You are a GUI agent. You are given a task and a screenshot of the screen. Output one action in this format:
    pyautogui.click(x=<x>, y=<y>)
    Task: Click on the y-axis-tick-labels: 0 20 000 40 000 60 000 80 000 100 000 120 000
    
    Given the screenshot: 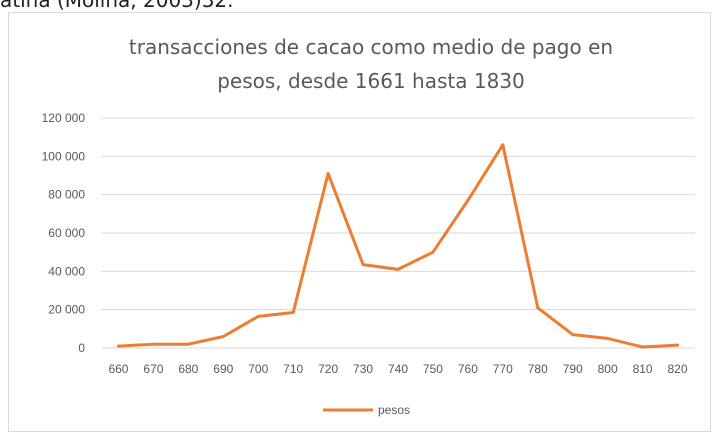 What is the action you would take?
    pyautogui.click(x=64, y=233)
    